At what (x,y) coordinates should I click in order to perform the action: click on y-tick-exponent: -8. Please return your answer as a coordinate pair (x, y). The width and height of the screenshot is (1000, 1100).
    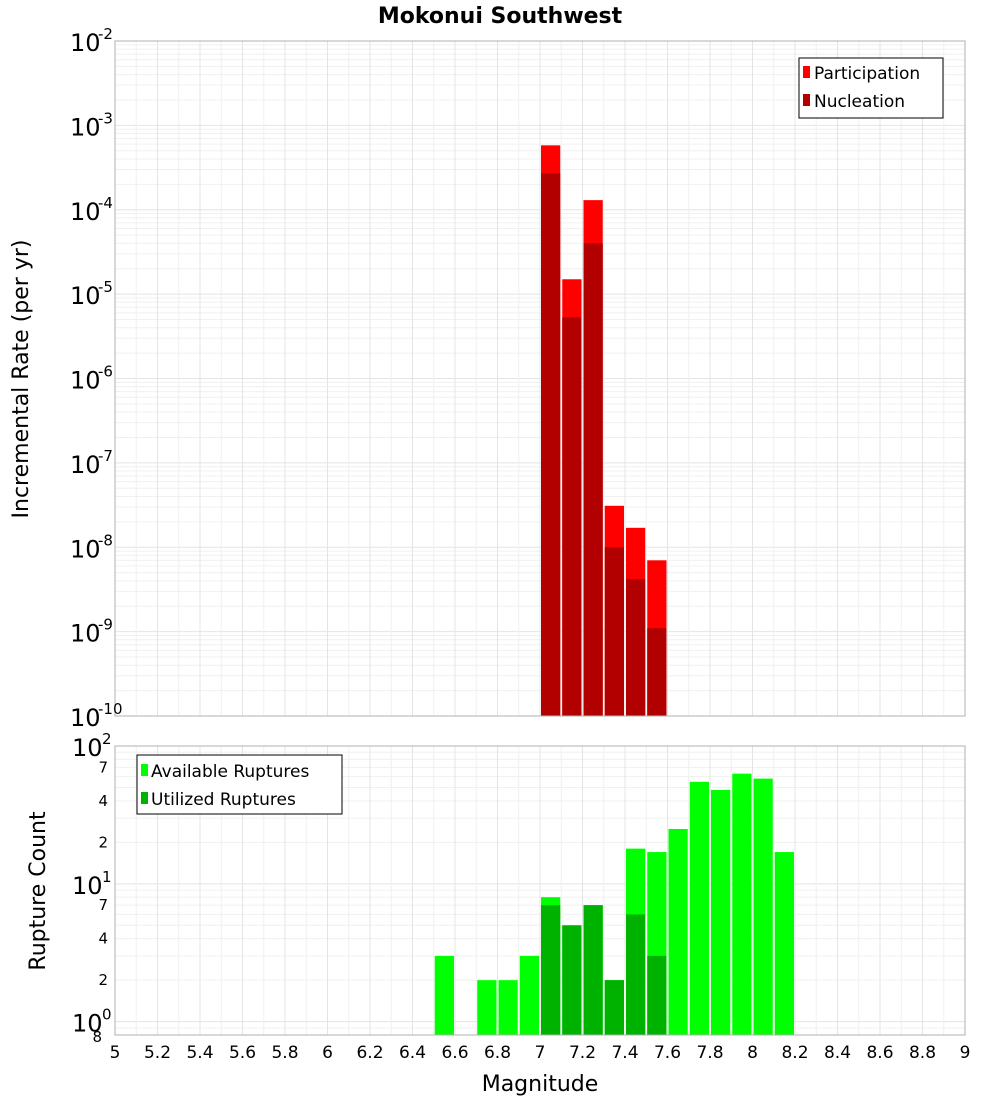
    Looking at the image, I should click on (105, 540).